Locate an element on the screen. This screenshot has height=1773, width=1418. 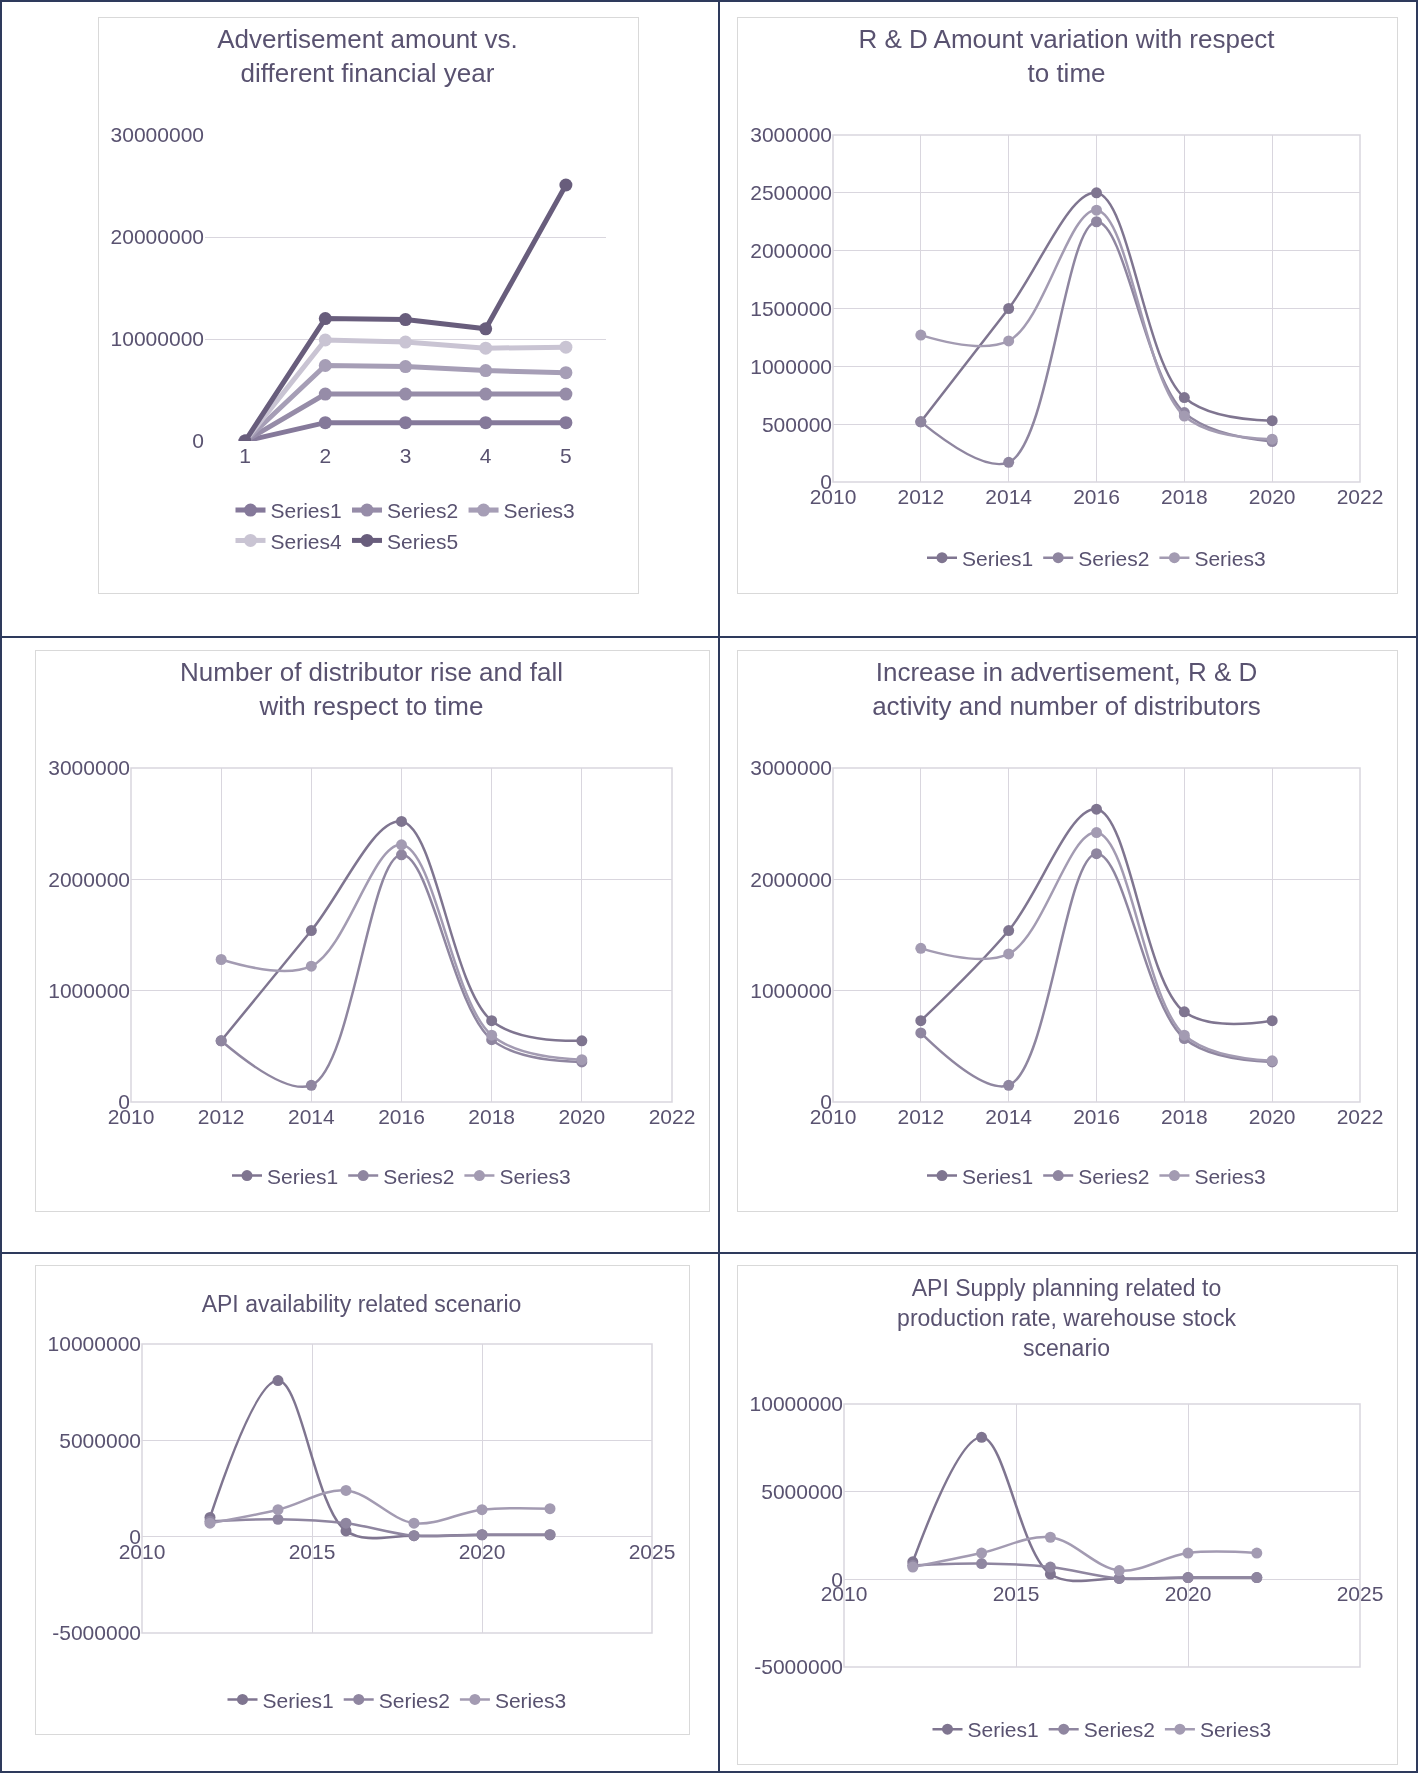
chart-title: API availability related scenario is located at coordinates (361, 1304).